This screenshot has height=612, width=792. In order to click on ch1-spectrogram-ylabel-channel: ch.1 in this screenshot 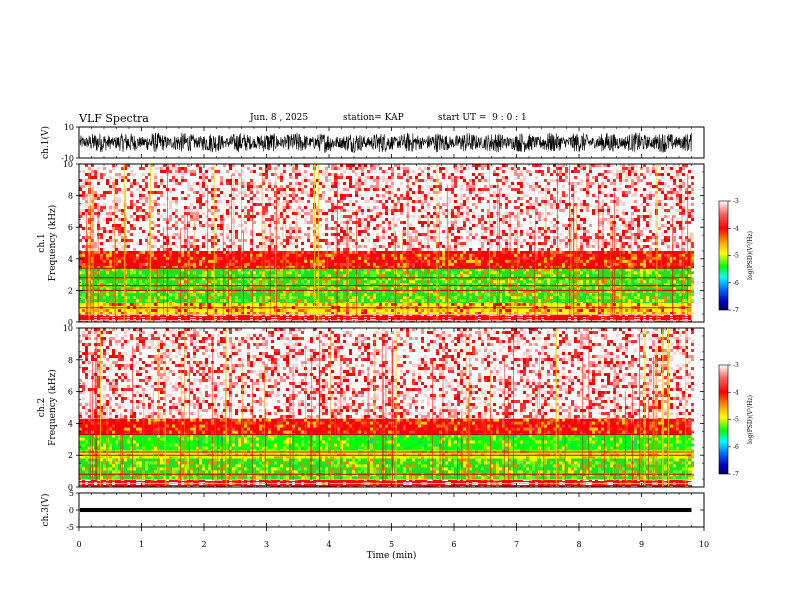, I will do `click(42, 242)`.